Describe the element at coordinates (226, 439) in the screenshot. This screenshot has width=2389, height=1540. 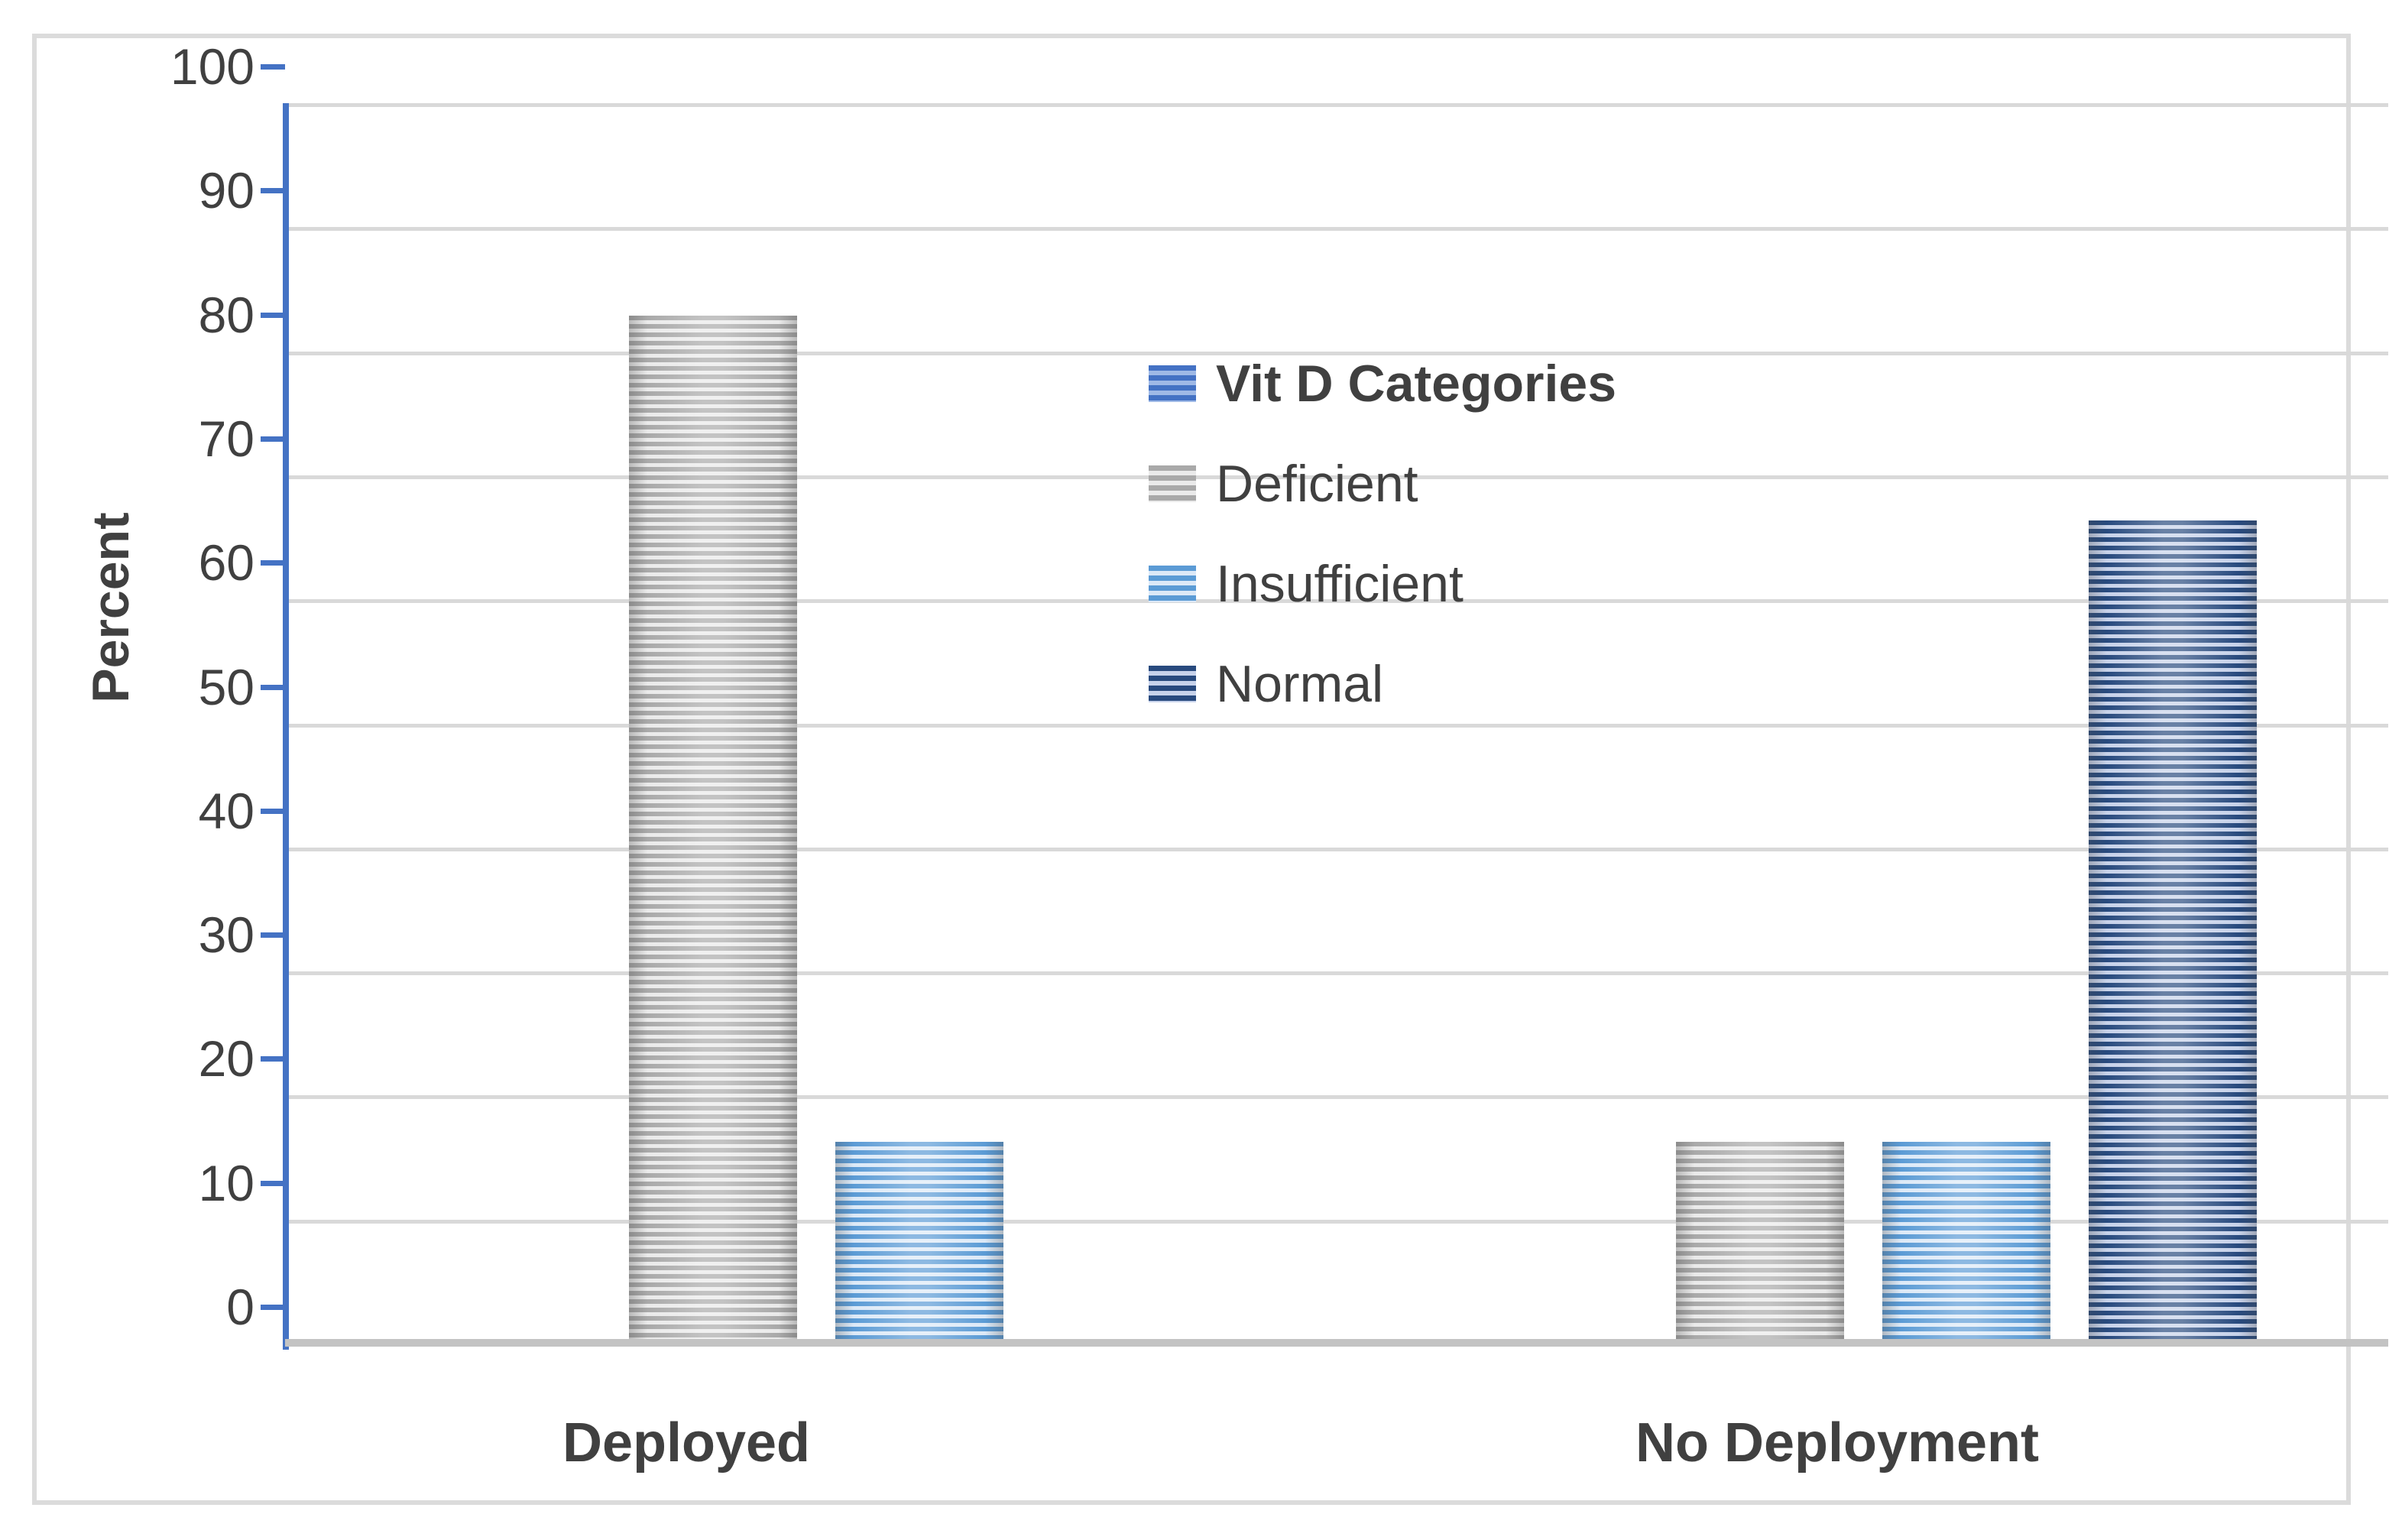
I see `y-tick-label-70: 70` at that location.